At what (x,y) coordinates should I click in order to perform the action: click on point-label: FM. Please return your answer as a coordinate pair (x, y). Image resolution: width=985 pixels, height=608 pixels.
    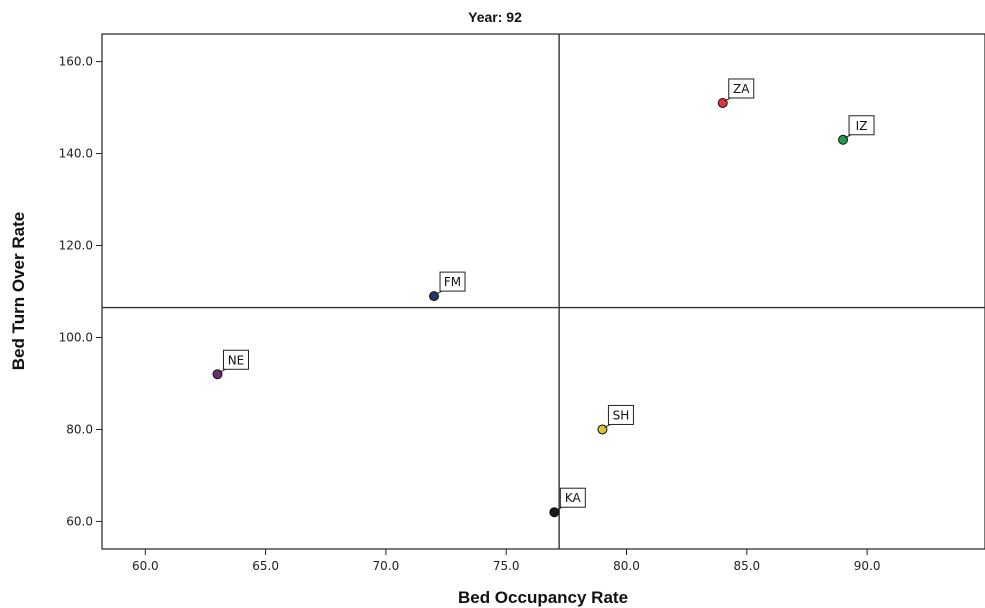
    Looking at the image, I should click on (452, 282).